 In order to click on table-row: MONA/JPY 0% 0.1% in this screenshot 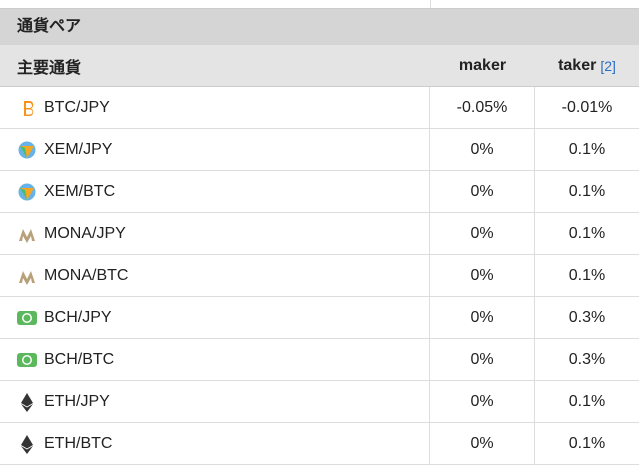, I will do `click(319, 234)`.